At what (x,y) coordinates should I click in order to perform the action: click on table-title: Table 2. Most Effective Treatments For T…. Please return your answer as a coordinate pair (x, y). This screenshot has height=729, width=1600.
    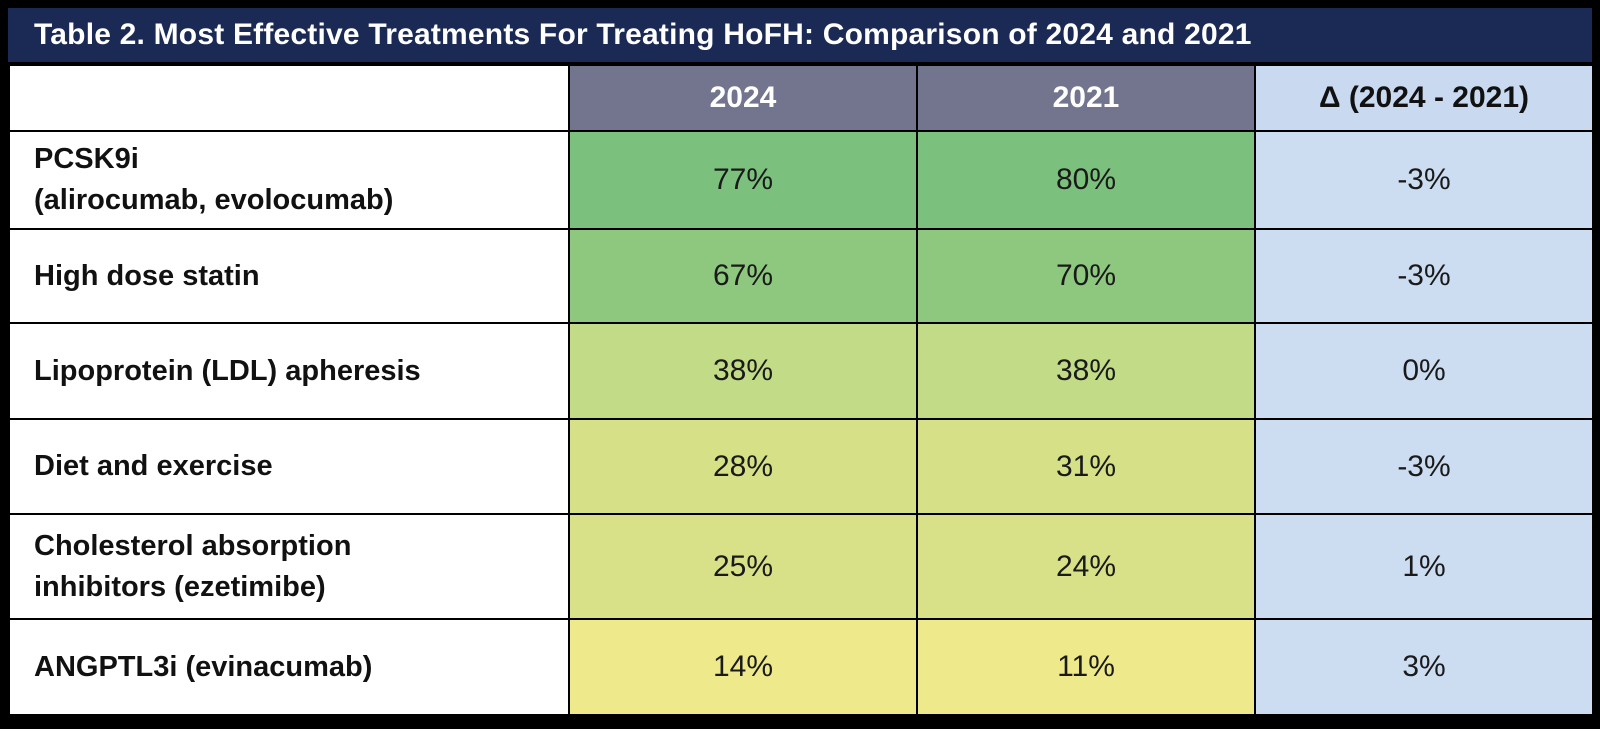
    Looking at the image, I should click on (643, 34).